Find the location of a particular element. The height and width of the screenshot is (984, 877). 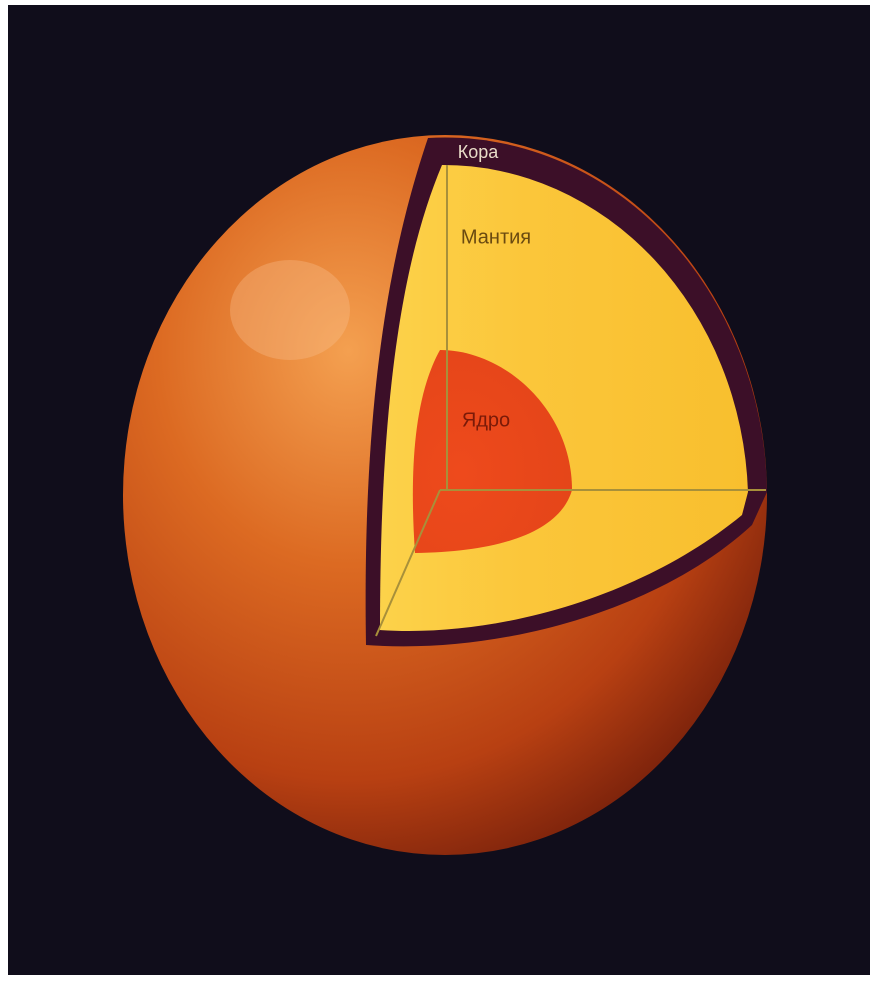

mantle-label: Мантия is located at coordinates (496, 237).